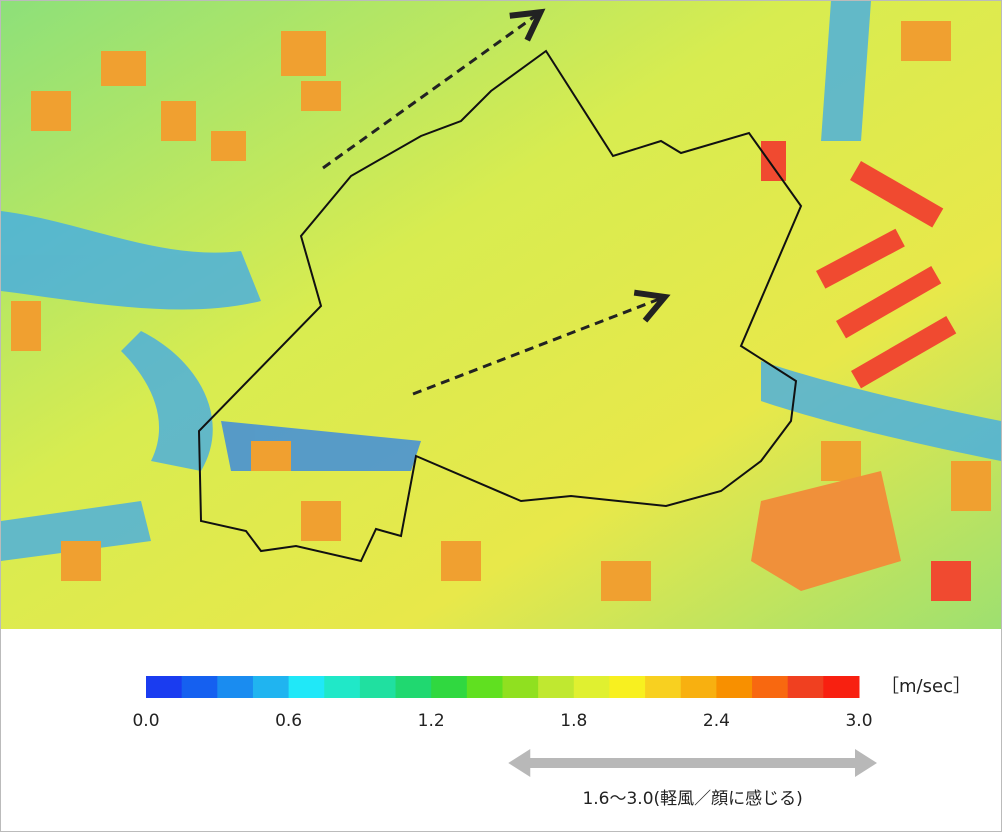 This screenshot has height=832, width=1002. What do you see at coordinates (288, 721) in the screenshot?
I see `colorbar-tick-label: 0.6` at bounding box center [288, 721].